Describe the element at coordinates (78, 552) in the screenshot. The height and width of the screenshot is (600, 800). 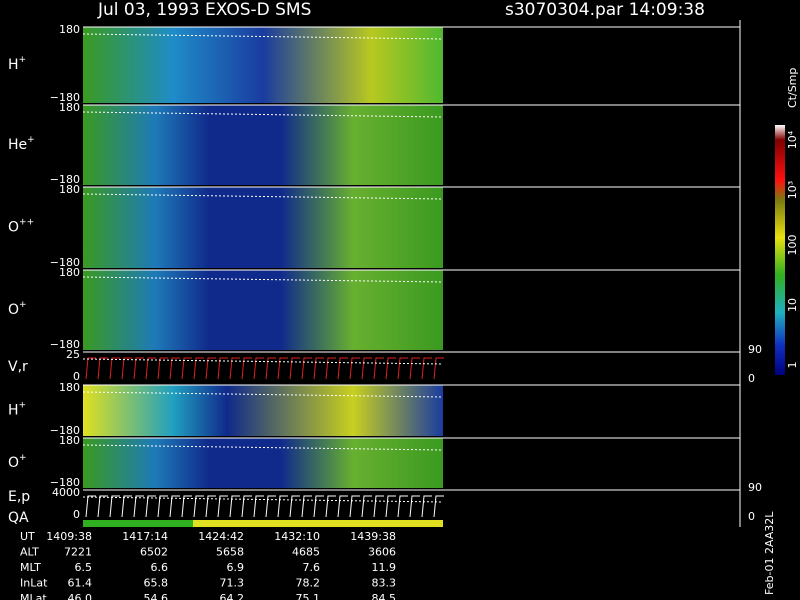
I see `cell: 7221` at that location.